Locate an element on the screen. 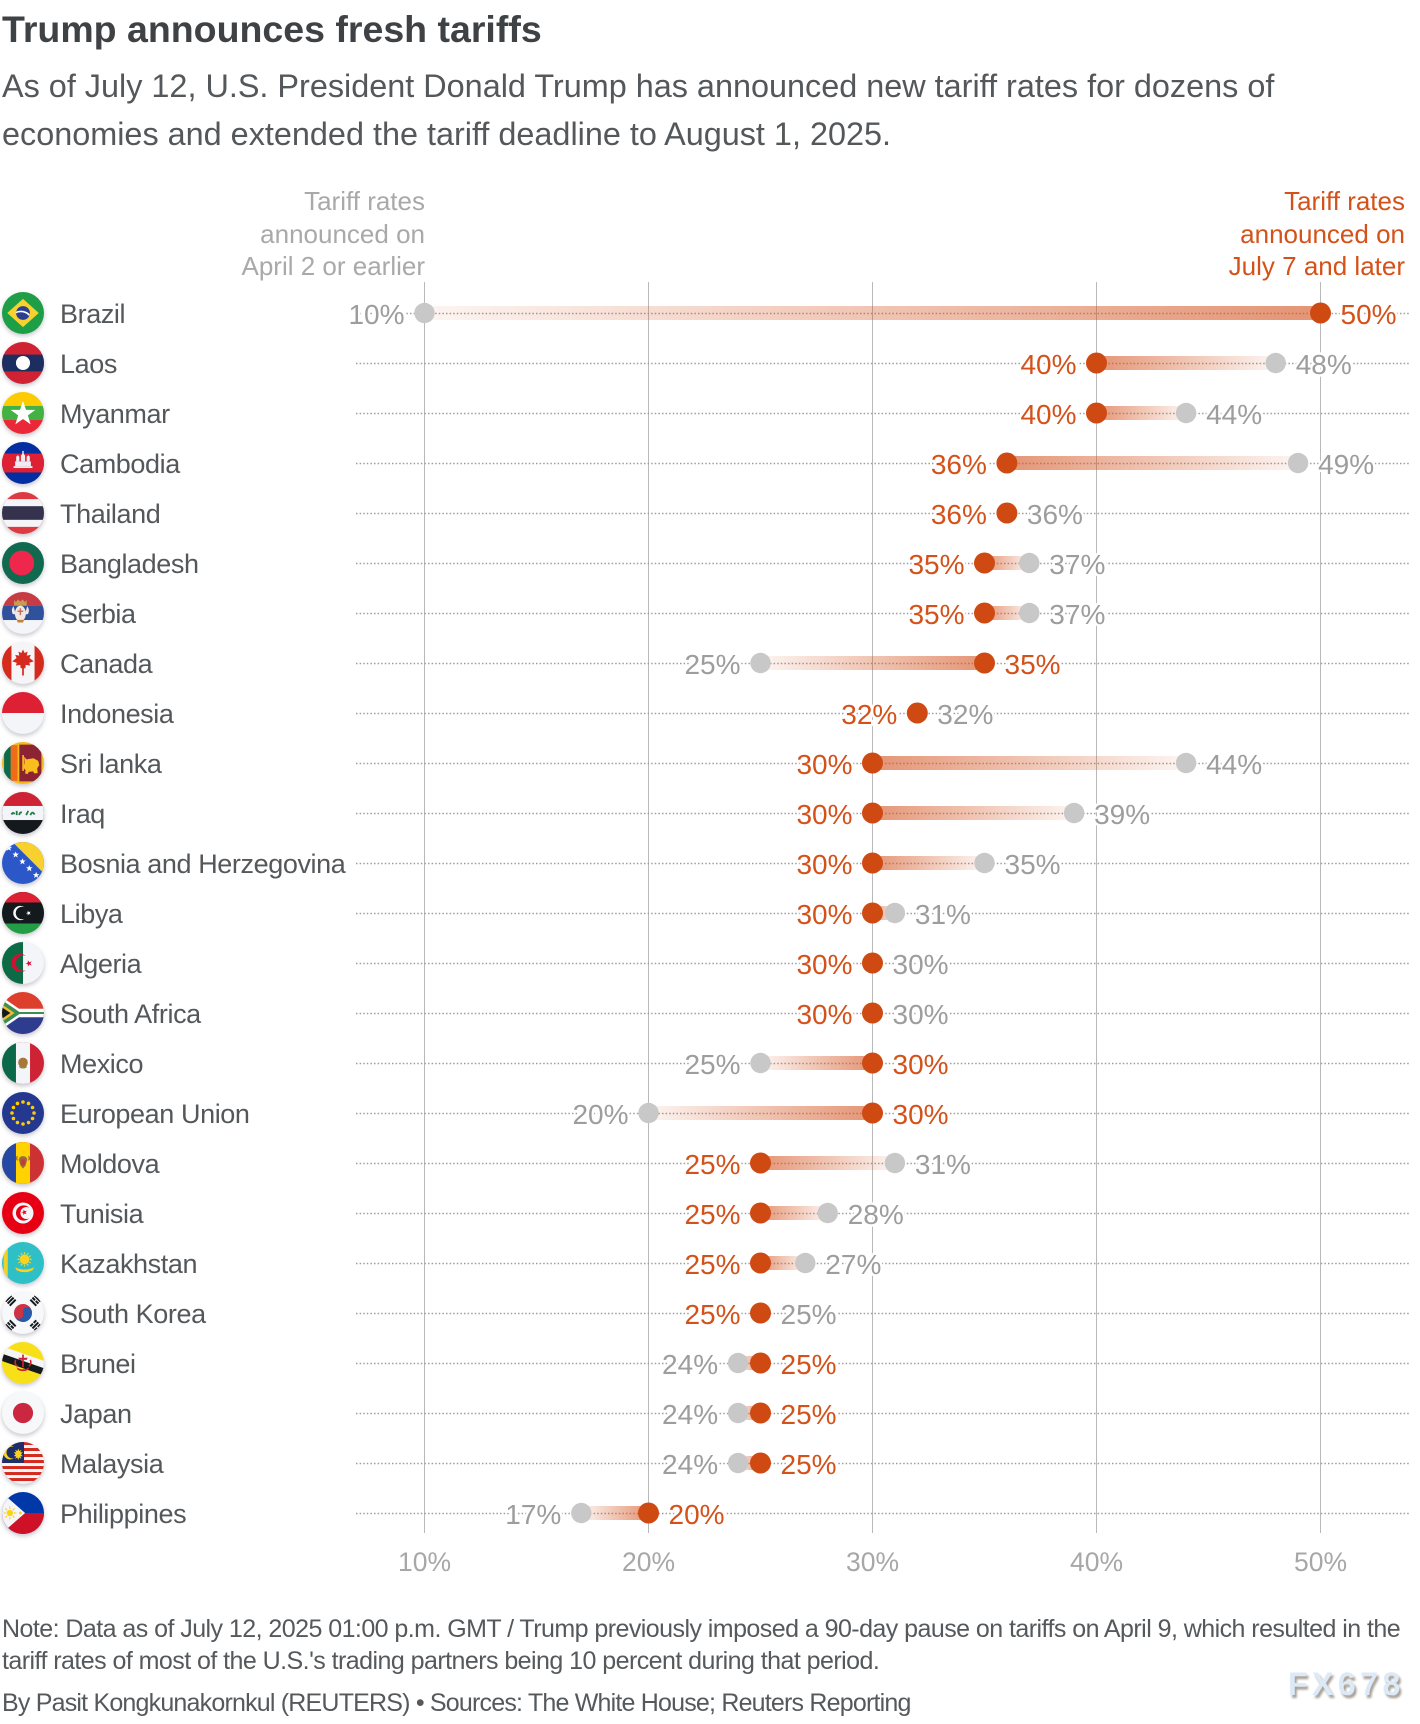 This screenshot has width=1420, height=1724. svg-text: 28% is located at coordinates (876, 1214).